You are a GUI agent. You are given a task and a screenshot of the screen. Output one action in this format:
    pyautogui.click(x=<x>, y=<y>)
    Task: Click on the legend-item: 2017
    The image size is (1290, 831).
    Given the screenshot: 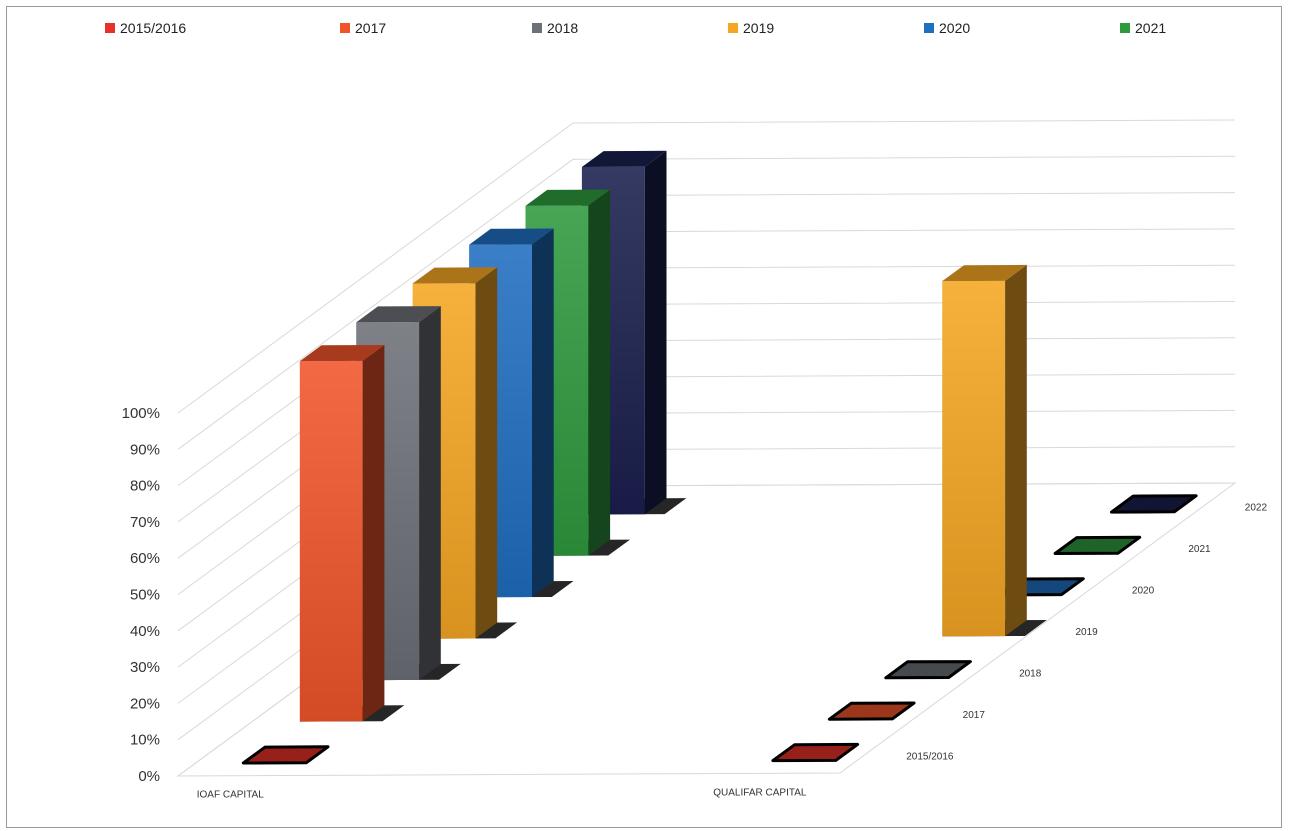 What is the action you would take?
    pyautogui.click(x=363, y=28)
    